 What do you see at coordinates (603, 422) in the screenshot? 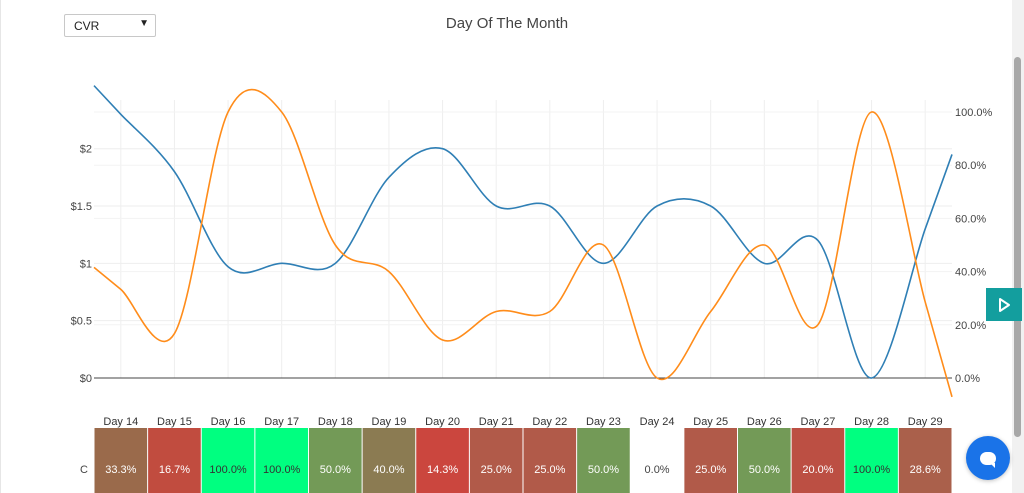
I see `x-tick-label: Day 23` at bounding box center [603, 422].